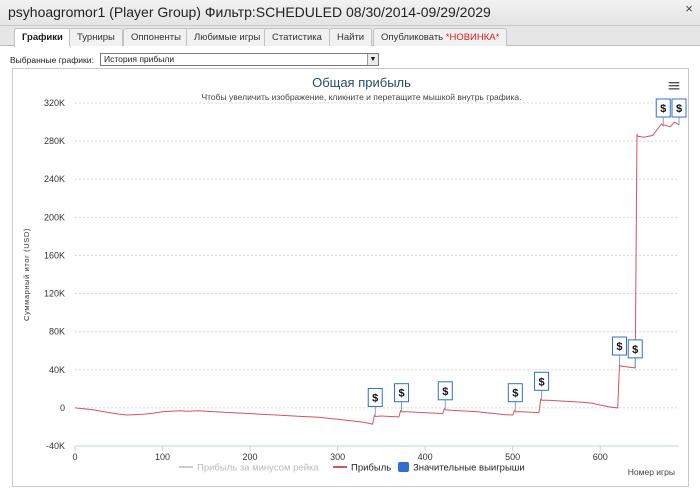 The height and width of the screenshot is (497, 700). What do you see at coordinates (512, 457) in the screenshot?
I see `x-tick-label: 500` at bounding box center [512, 457].